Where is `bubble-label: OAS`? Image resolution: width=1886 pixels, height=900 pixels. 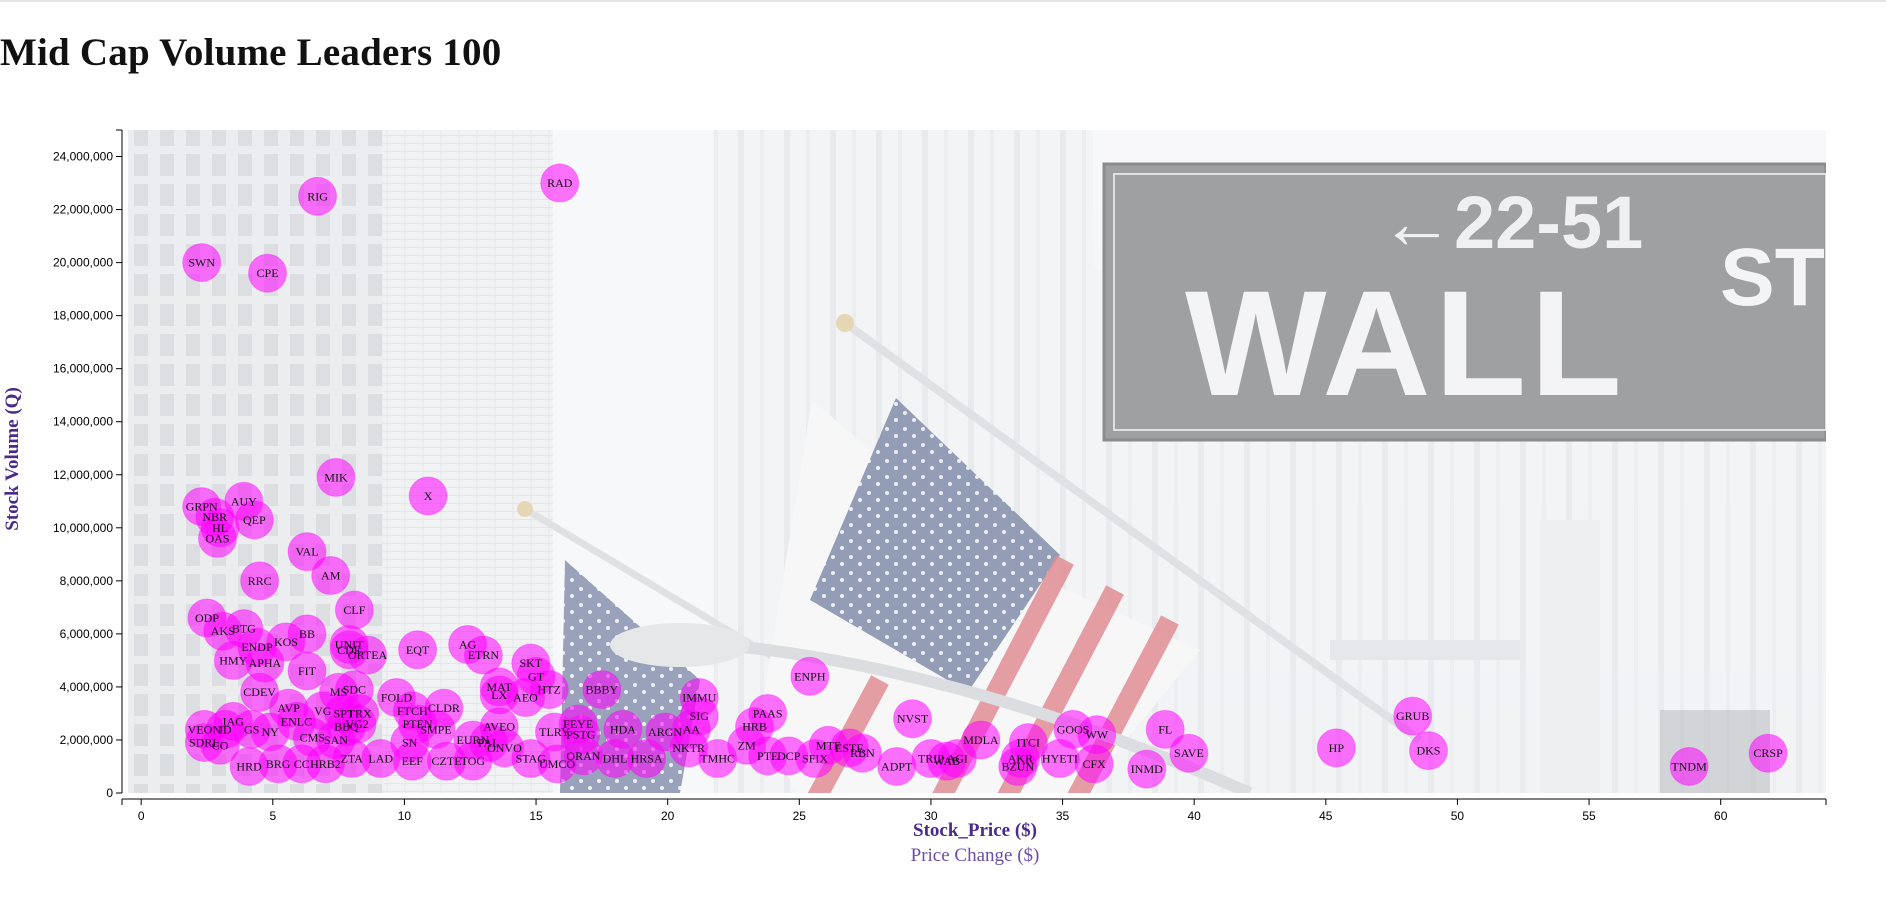 bubble-label: OAS is located at coordinates (217, 538).